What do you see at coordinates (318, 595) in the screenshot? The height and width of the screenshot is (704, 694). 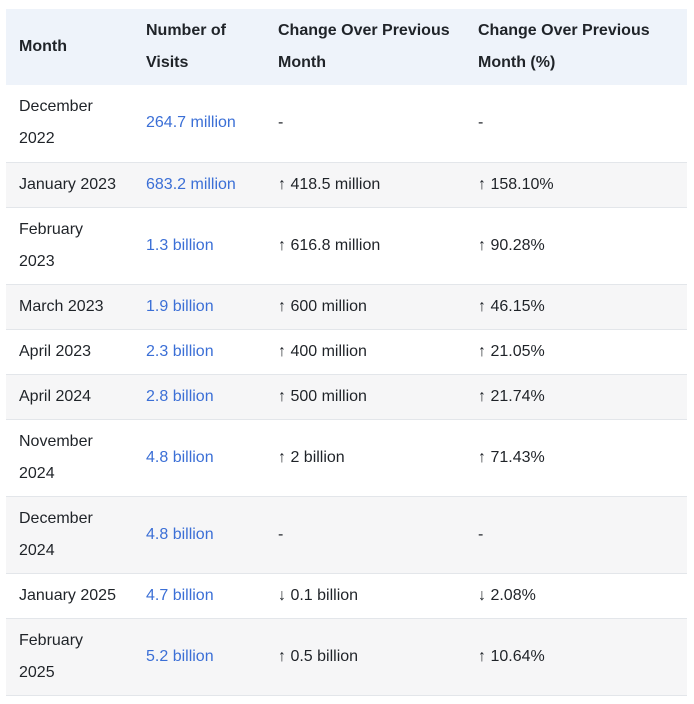 I see `cell-change: ↓ 0.1 billion` at bounding box center [318, 595].